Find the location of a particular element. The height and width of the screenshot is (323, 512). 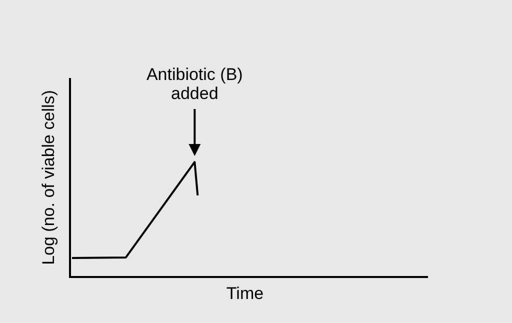

x-axis-title: Time is located at coordinates (245, 293).